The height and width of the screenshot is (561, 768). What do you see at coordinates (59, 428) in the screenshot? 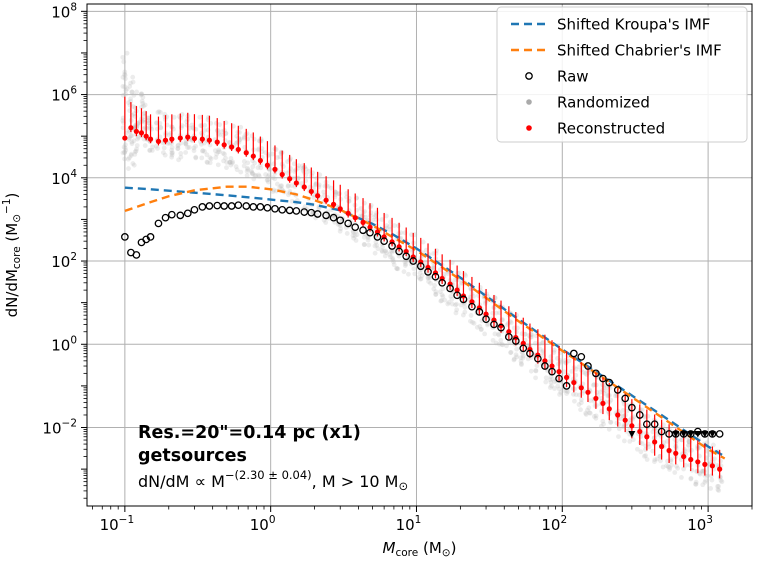
I see `y-tick-label: 10⁻²` at bounding box center [59, 428].